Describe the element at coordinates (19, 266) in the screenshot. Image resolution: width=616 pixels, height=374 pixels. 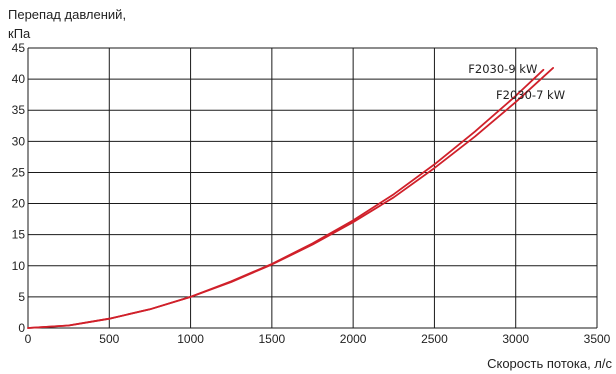
I see `y-tick-label: 10` at that location.